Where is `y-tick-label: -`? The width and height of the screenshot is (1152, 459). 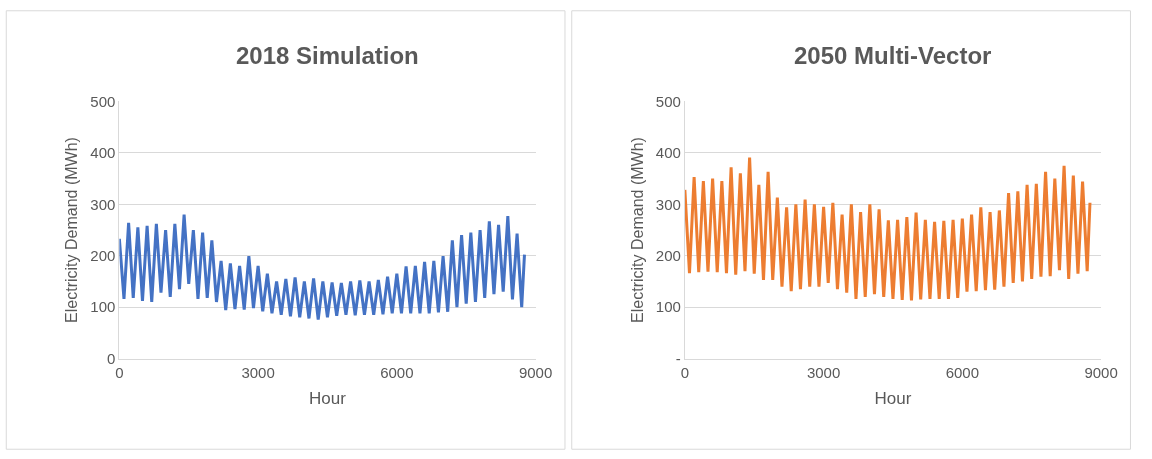 y-tick-label: - is located at coordinates (678, 358).